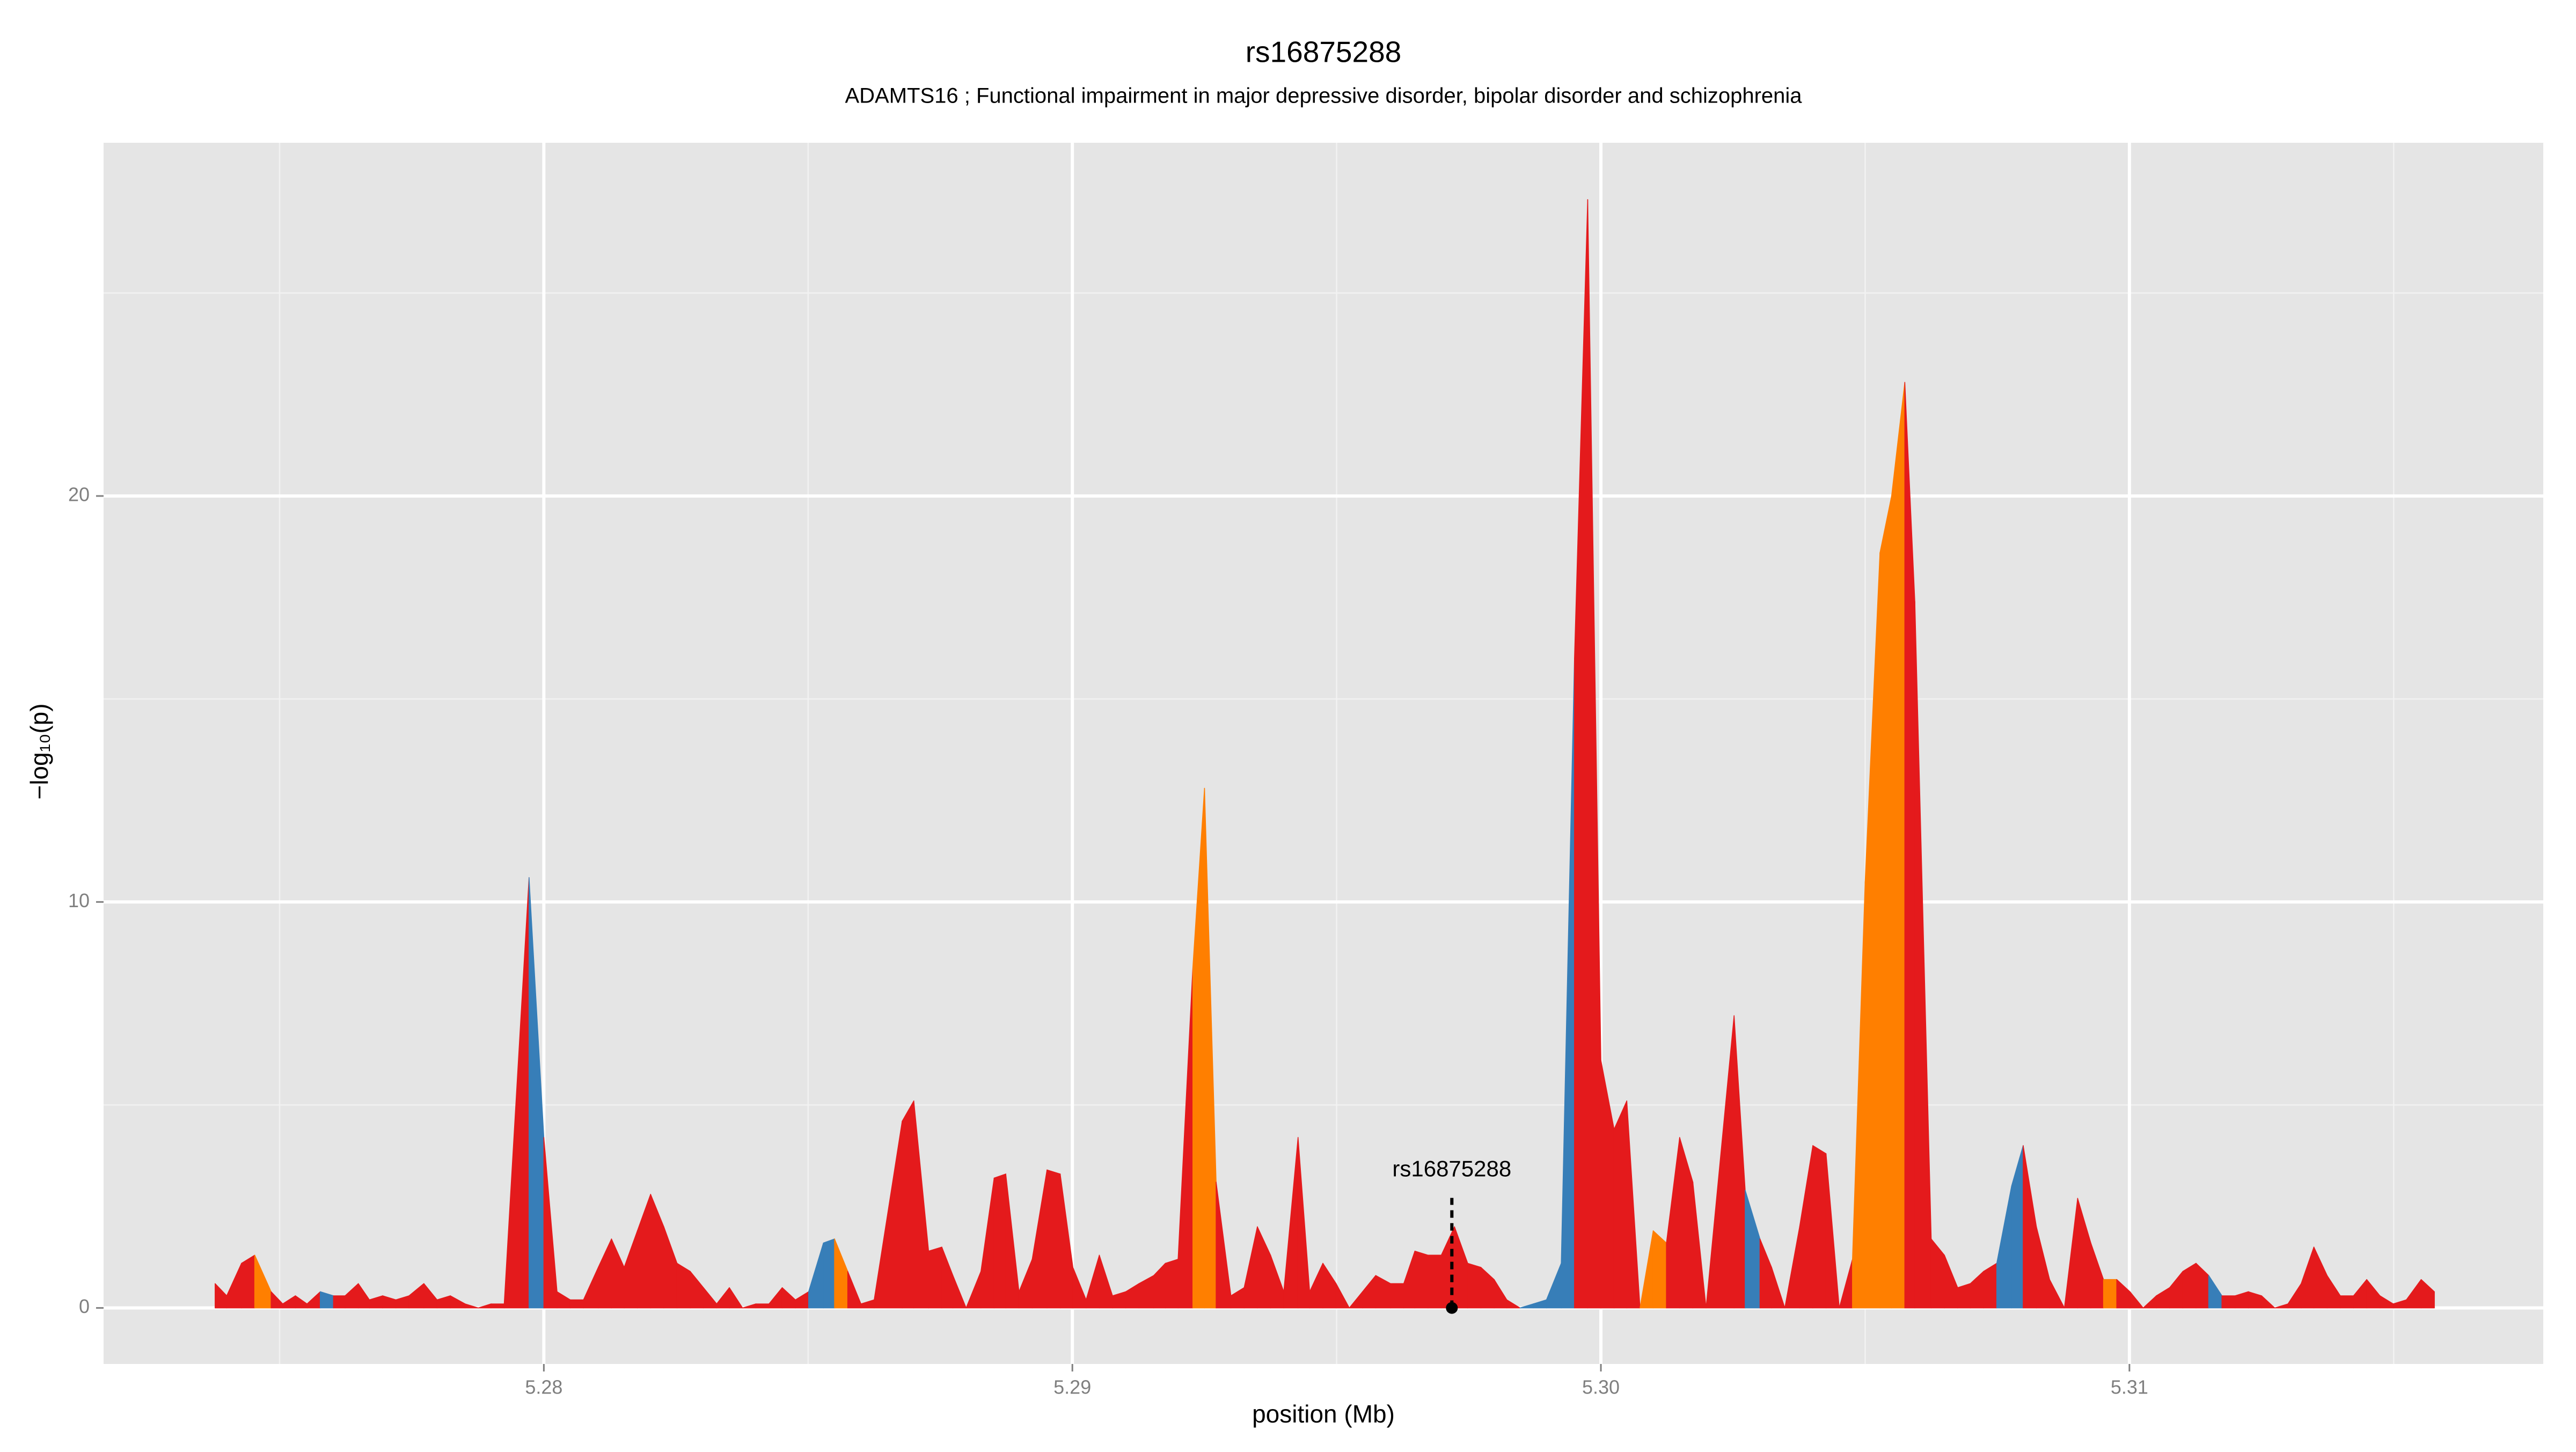  I want to click on chart-title: rs16875288, so click(1324, 52).